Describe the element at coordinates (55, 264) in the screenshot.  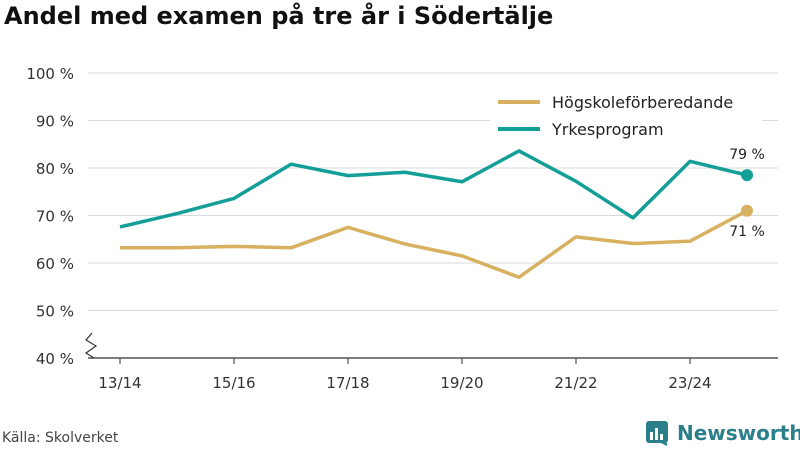
I see `y-tick-label: 60 %` at that location.